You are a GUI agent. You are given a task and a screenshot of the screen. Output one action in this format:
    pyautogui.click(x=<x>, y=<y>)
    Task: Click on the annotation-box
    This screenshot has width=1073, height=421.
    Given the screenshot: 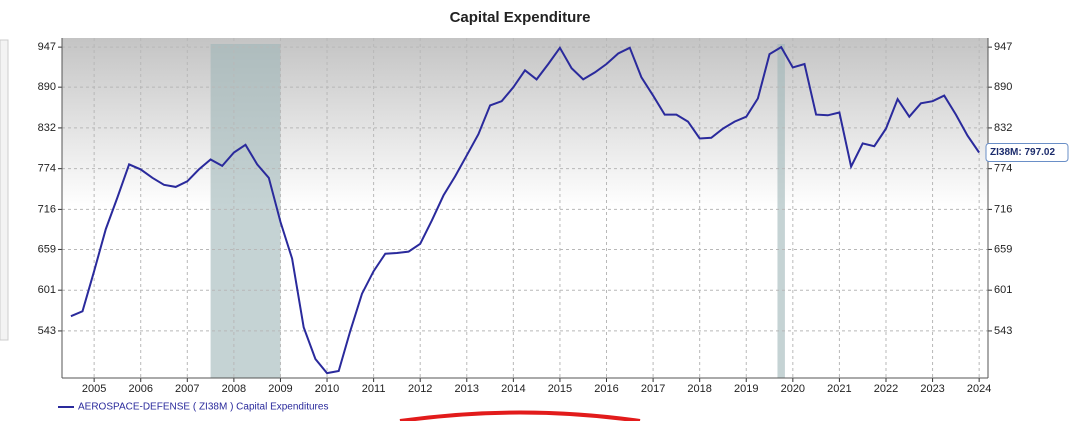 What is the action you would take?
    pyautogui.click(x=1027, y=152)
    